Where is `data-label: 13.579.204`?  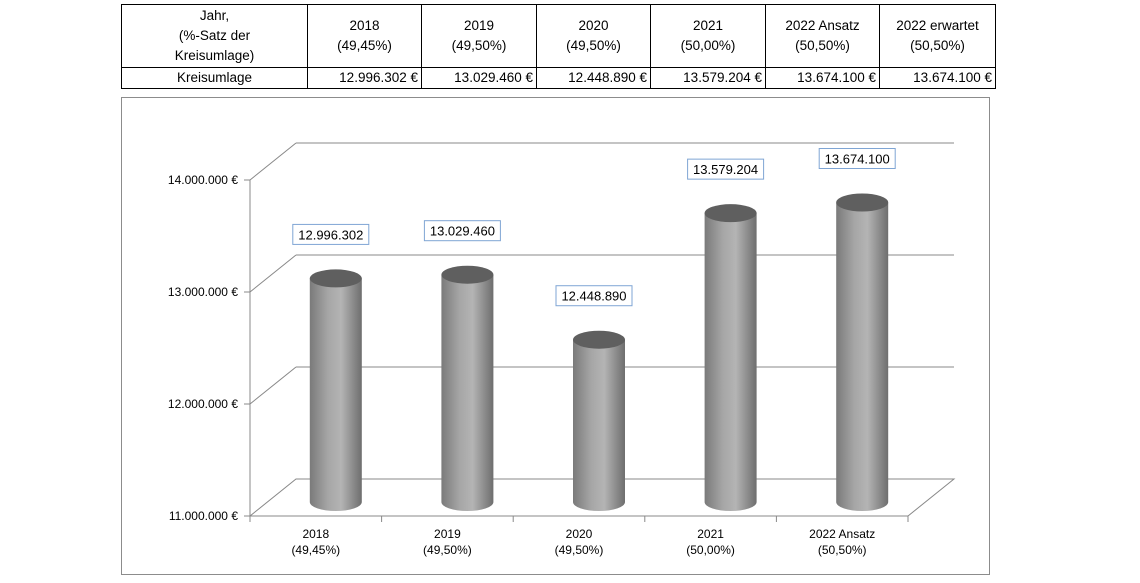 data-label: 13.579.204 is located at coordinates (725, 169).